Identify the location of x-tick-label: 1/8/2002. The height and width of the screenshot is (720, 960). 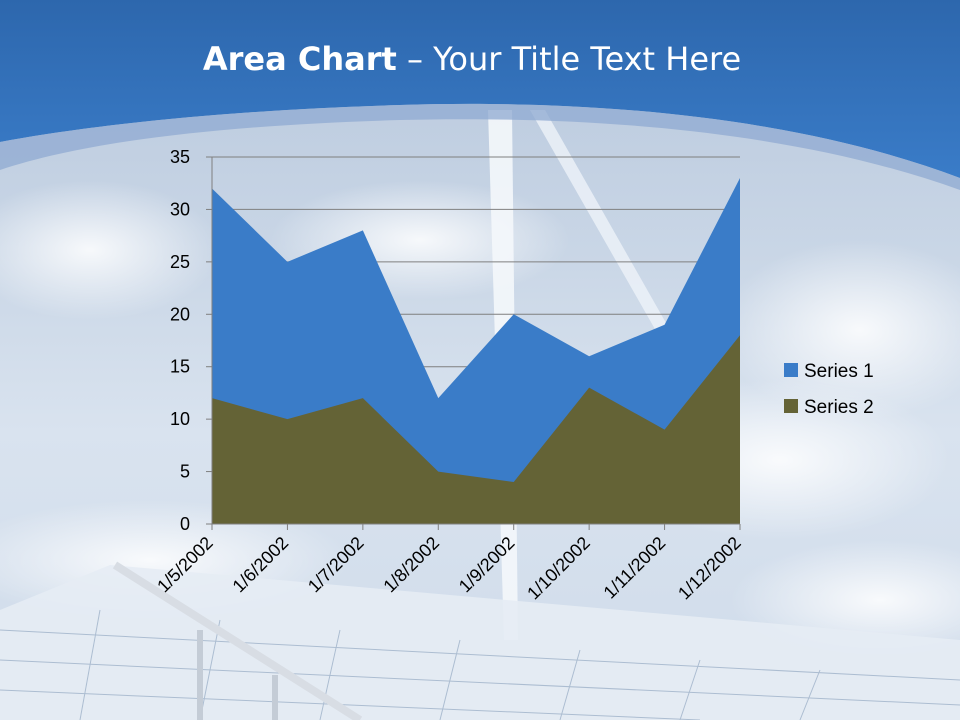
(411, 565).